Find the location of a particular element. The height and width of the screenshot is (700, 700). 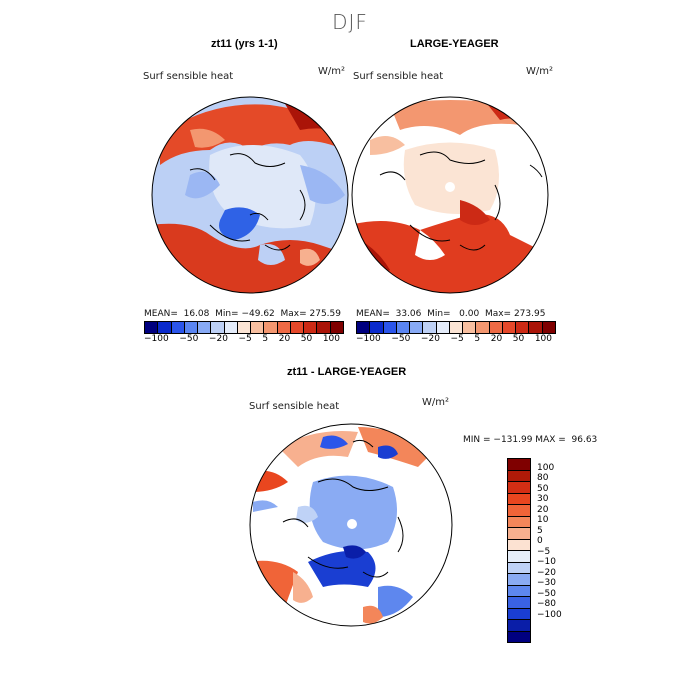

panel-2-title: LARGE-YEAGER is located at coordinates (454, 44).